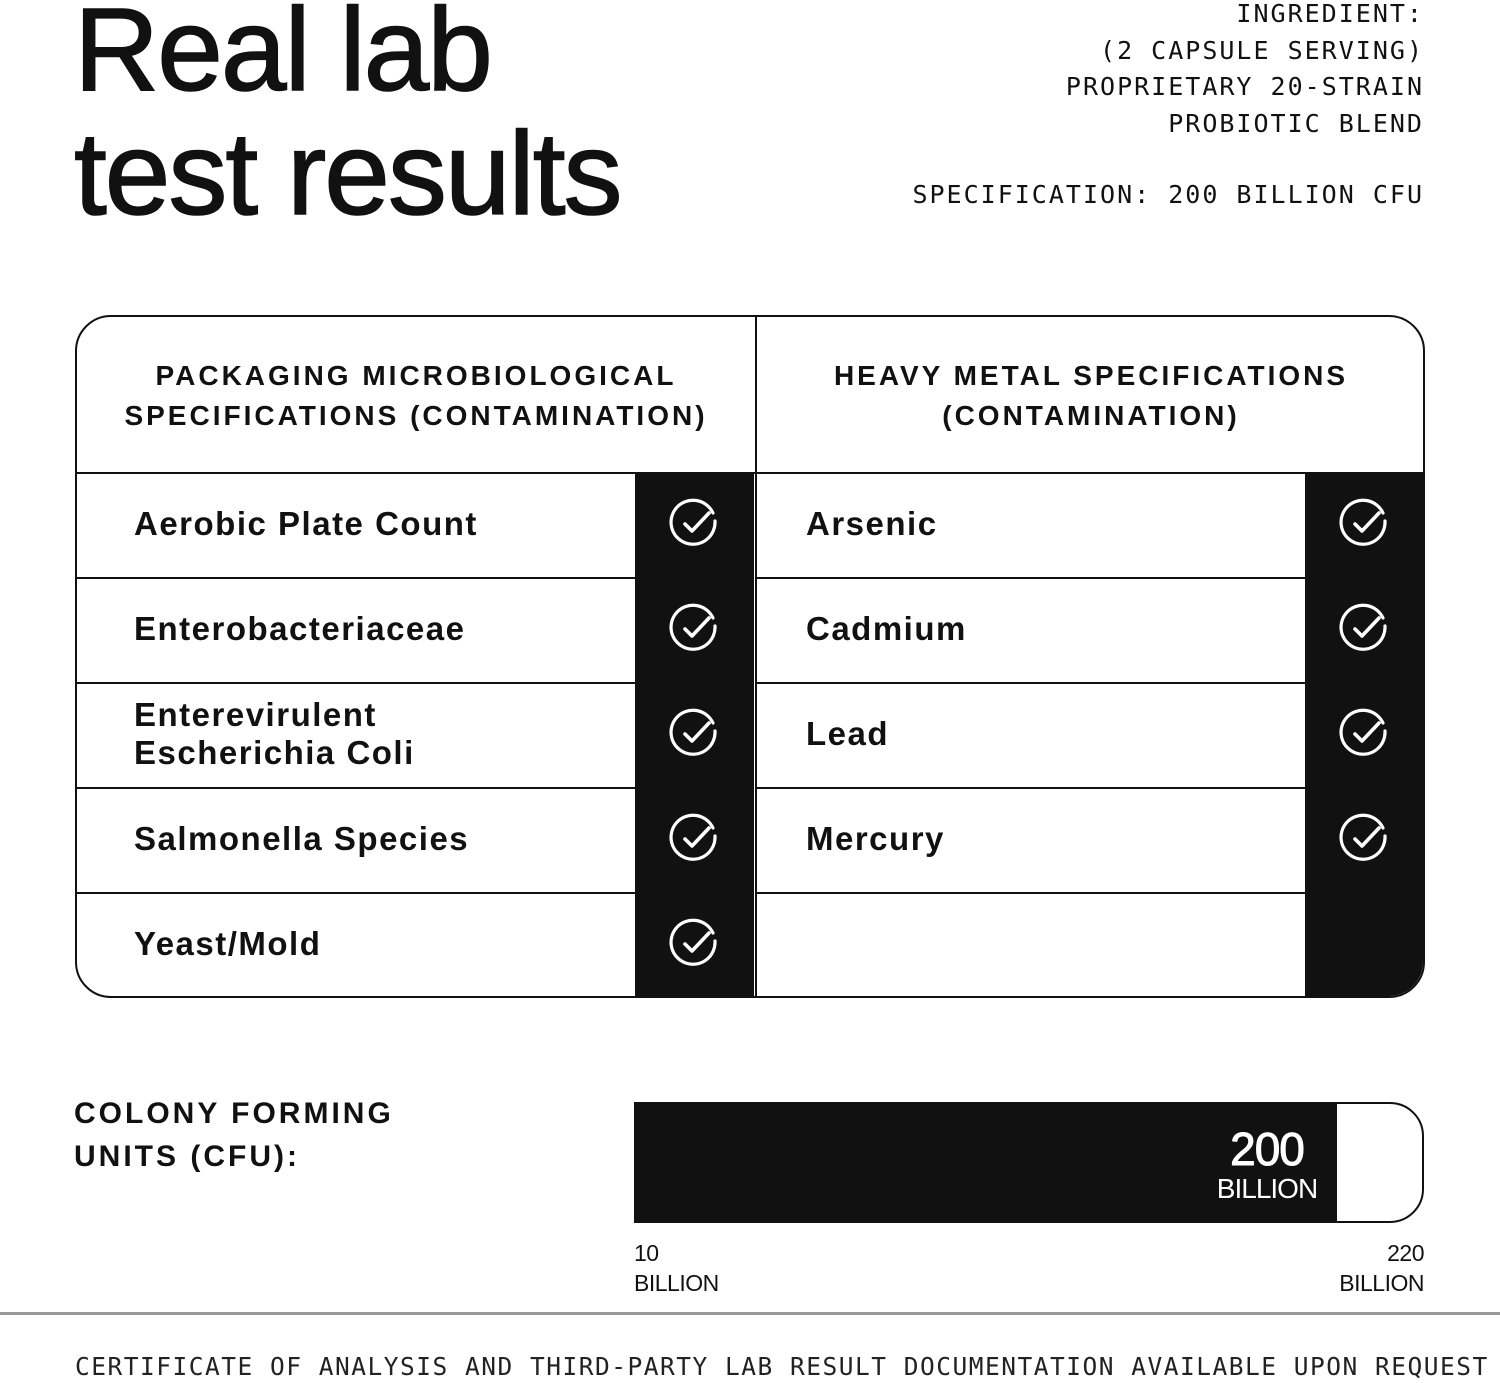 This screenshot has height=1383, width=1500. Describe the element at coordinates (848, 733) in the screenshot. I see `table-row-label: Lead` at that location.